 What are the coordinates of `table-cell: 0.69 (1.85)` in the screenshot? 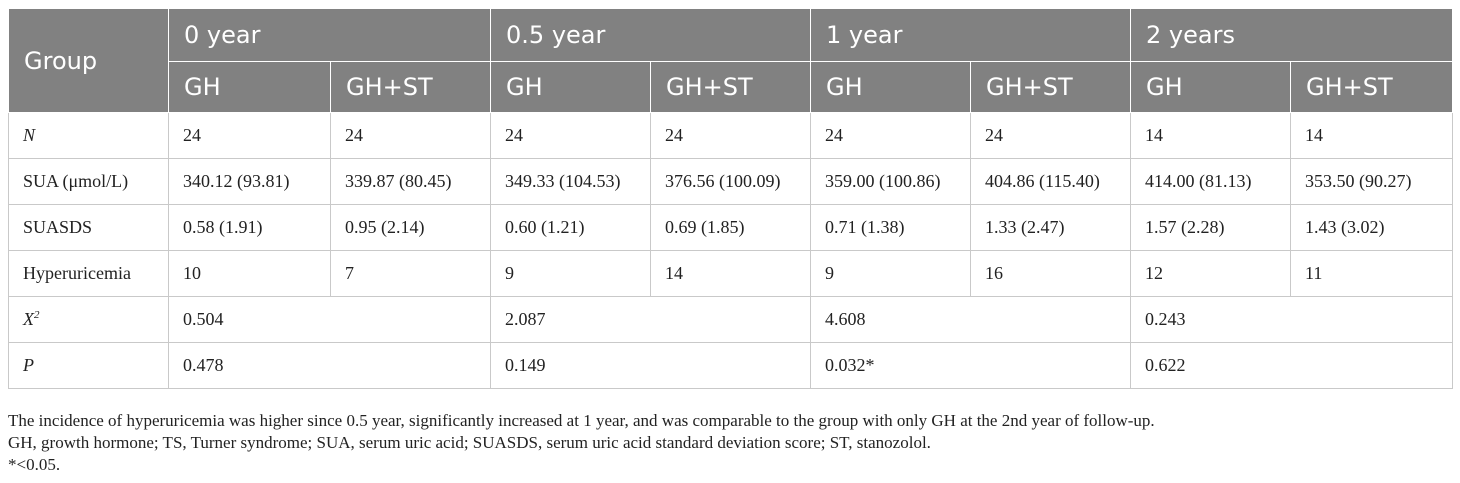 It's located at (731, 227).